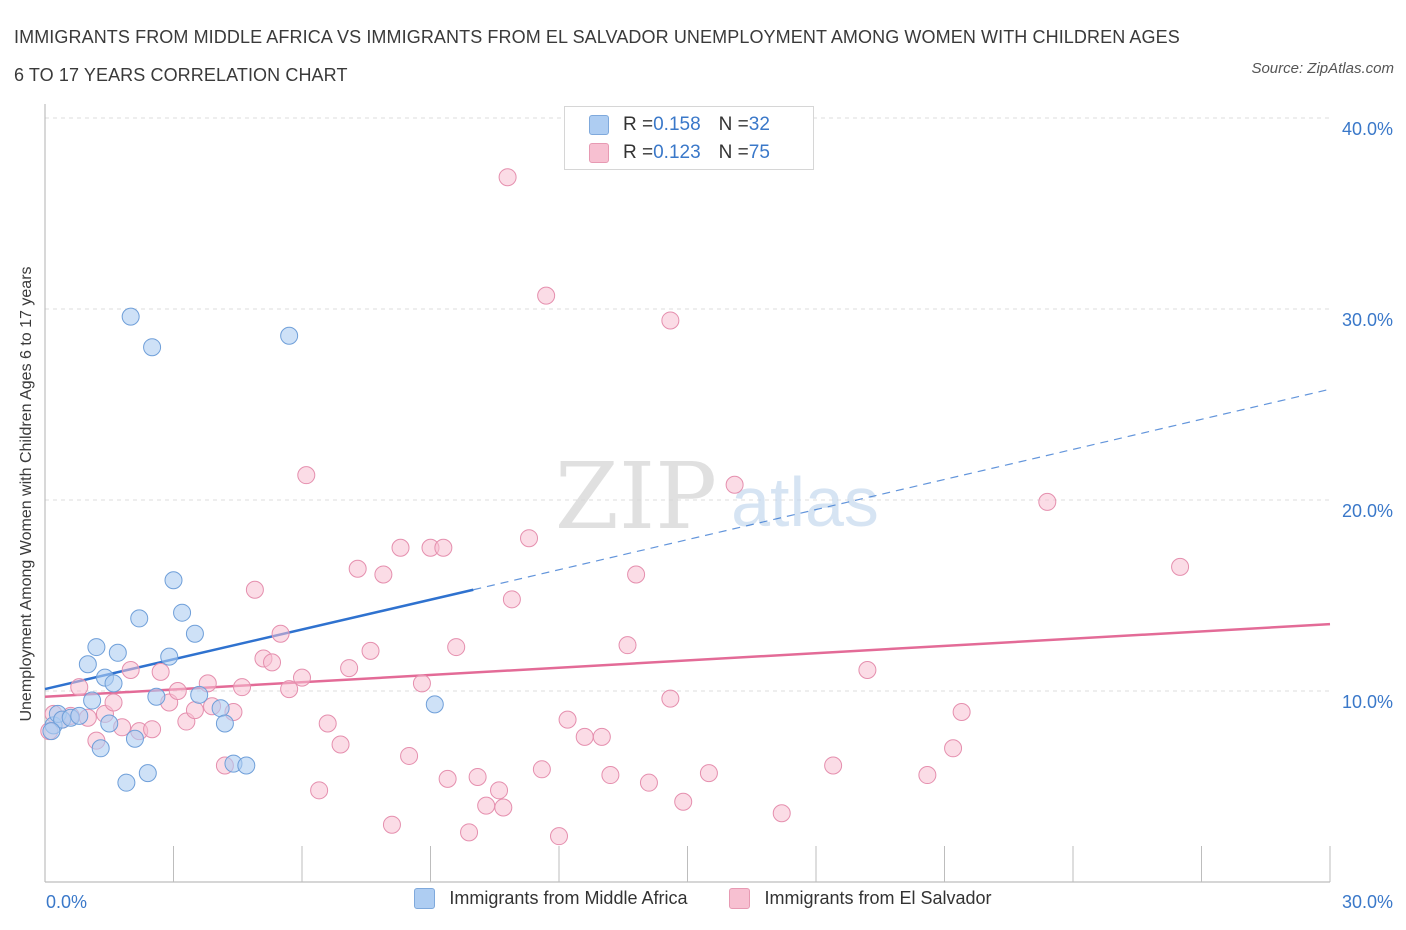 The image size is (1406, 930). I want to click on watermark-zip: ZIP, so click(636, 496).